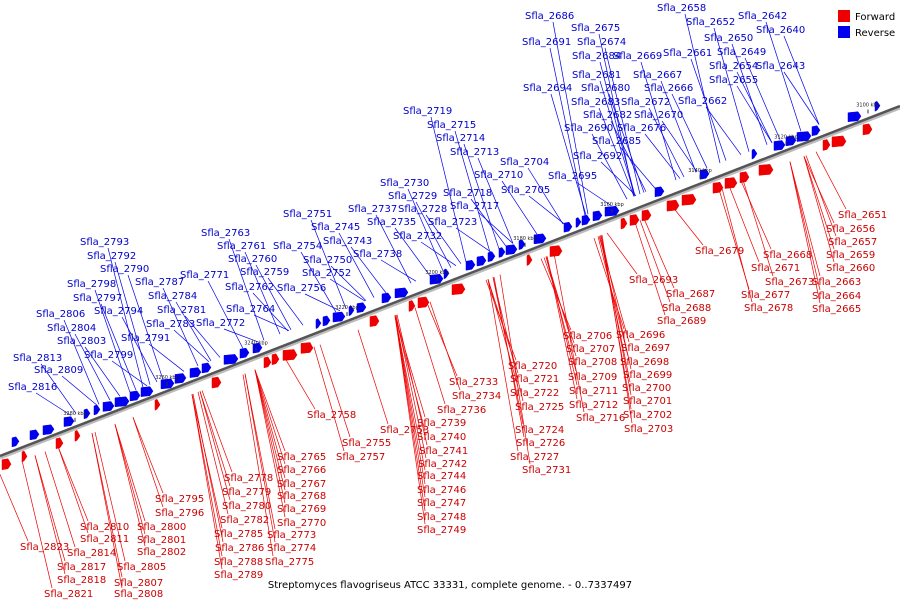 The height and width of the screenshot is (600, 900). Describe the element at coordinates (850, 268) in the screenshot. I see `forward-gene-label: Sfla_2660` at that location.